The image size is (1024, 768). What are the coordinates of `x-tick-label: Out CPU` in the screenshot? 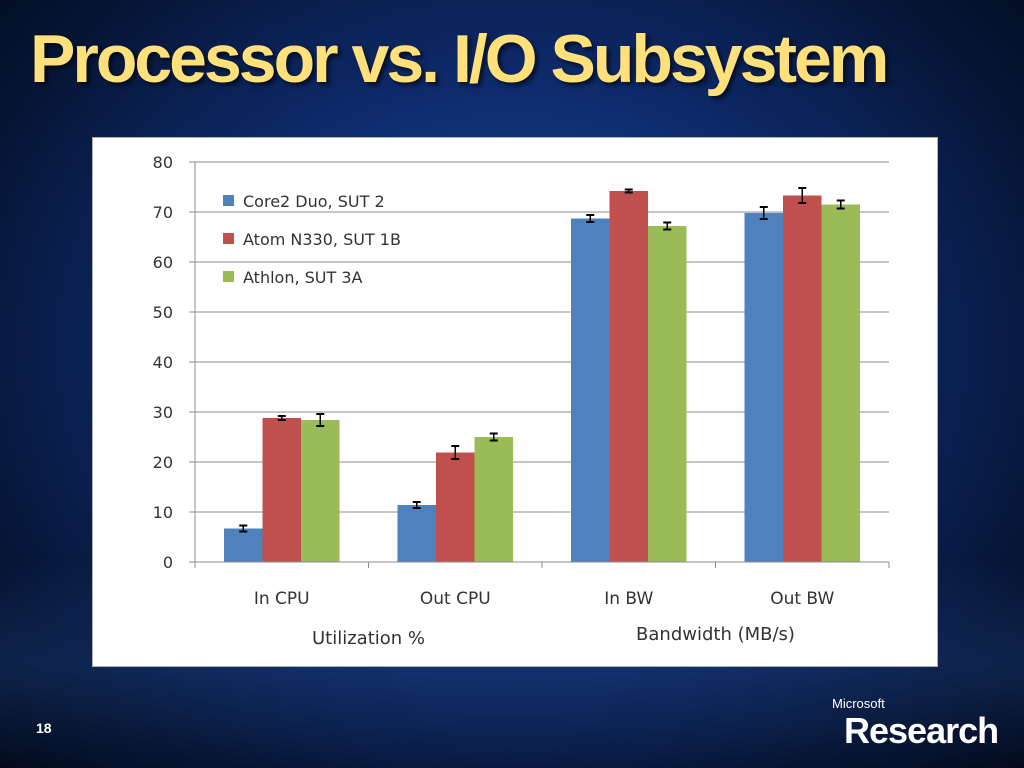 It's located at (455, 599).